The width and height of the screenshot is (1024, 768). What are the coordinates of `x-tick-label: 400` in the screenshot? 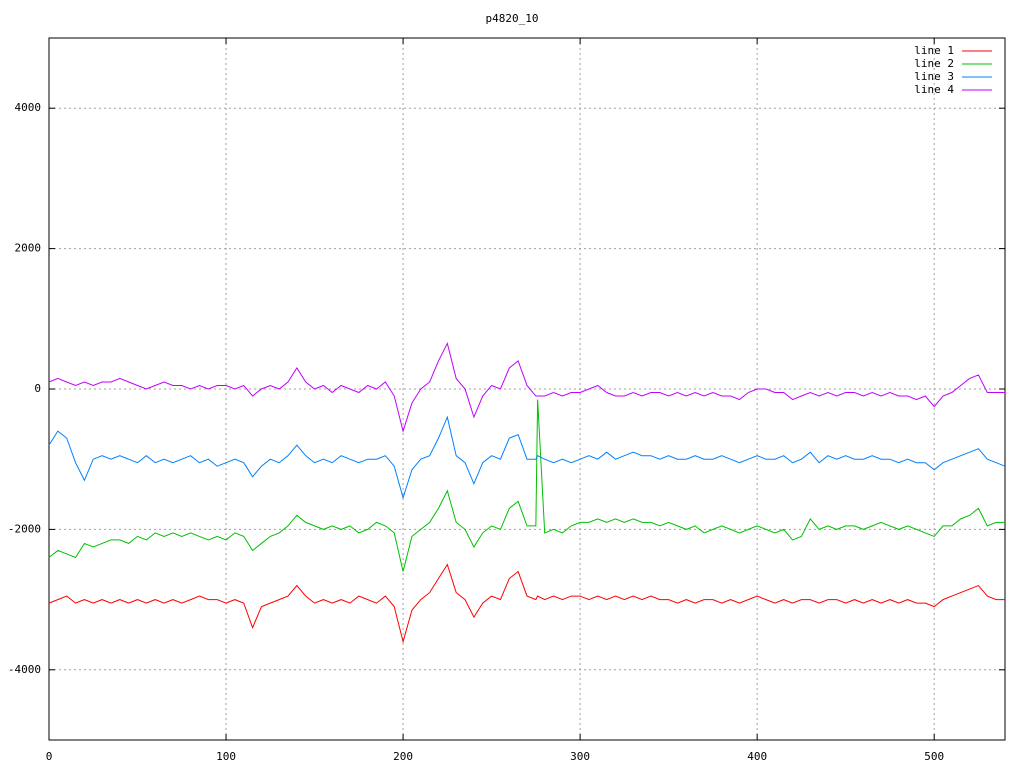 It's located at (757, 756).